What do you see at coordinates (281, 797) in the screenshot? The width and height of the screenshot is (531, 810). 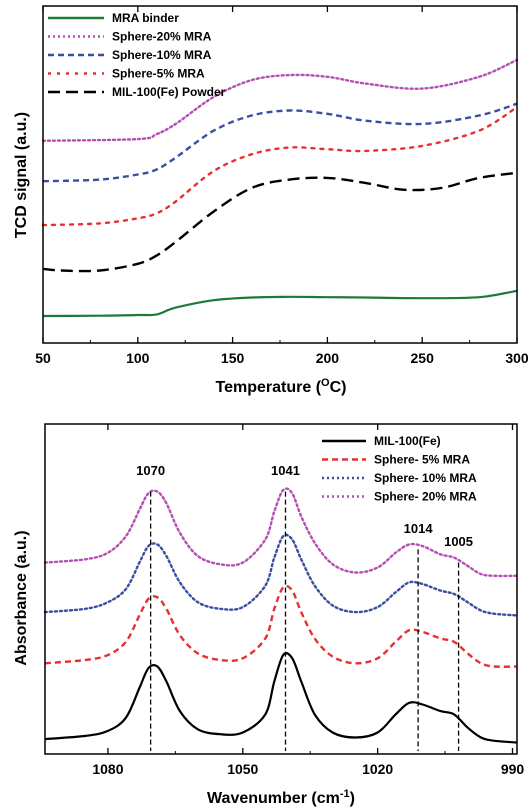 I see `ftir-x-axis-title: Wavenumber (cm-1)` at bounding box center [281, 797].